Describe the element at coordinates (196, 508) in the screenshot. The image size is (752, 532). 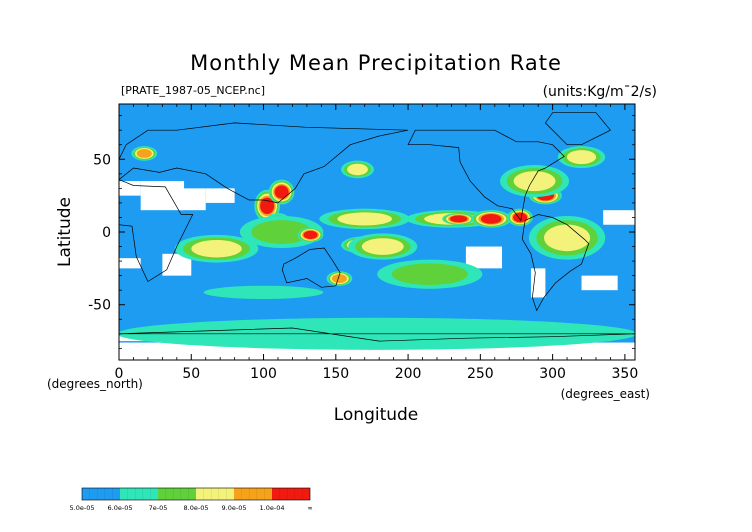
I see `colorbar-label: 8.0e-05` at that location.